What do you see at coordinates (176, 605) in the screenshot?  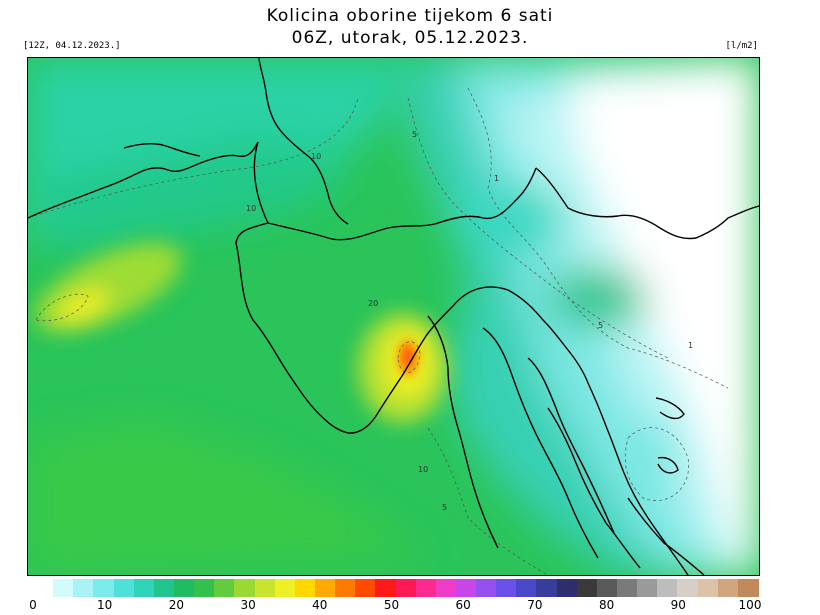 I see `legend-tick-label: 20` at bounding box center [176, 605].